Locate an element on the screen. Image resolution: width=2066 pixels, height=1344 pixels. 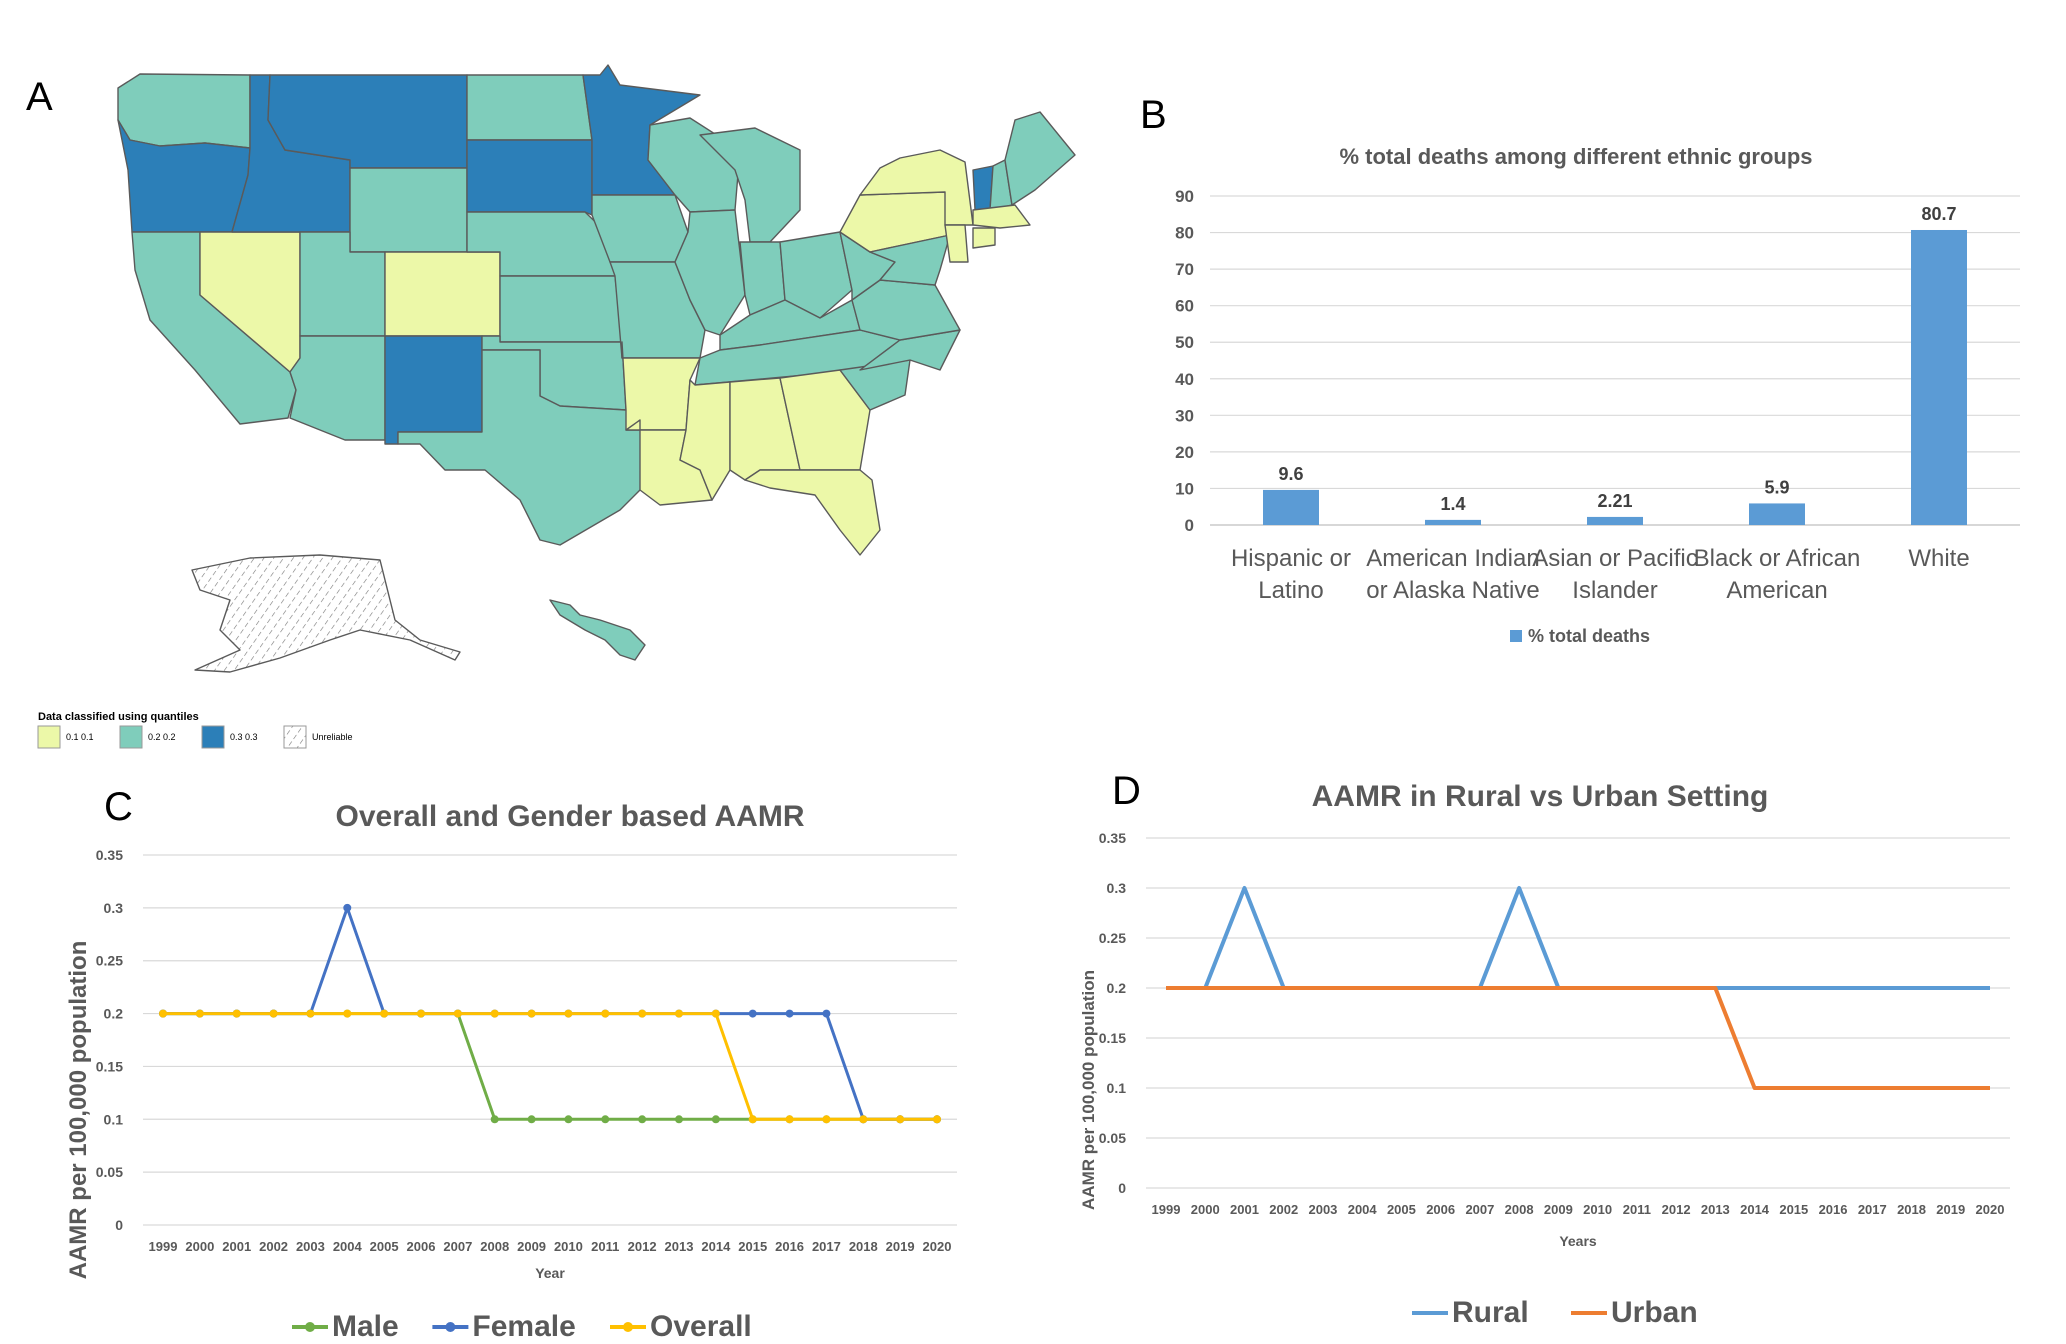
y-axis-title-d: AAMR per 100,000 population is located at coordinates (1088, 1090).